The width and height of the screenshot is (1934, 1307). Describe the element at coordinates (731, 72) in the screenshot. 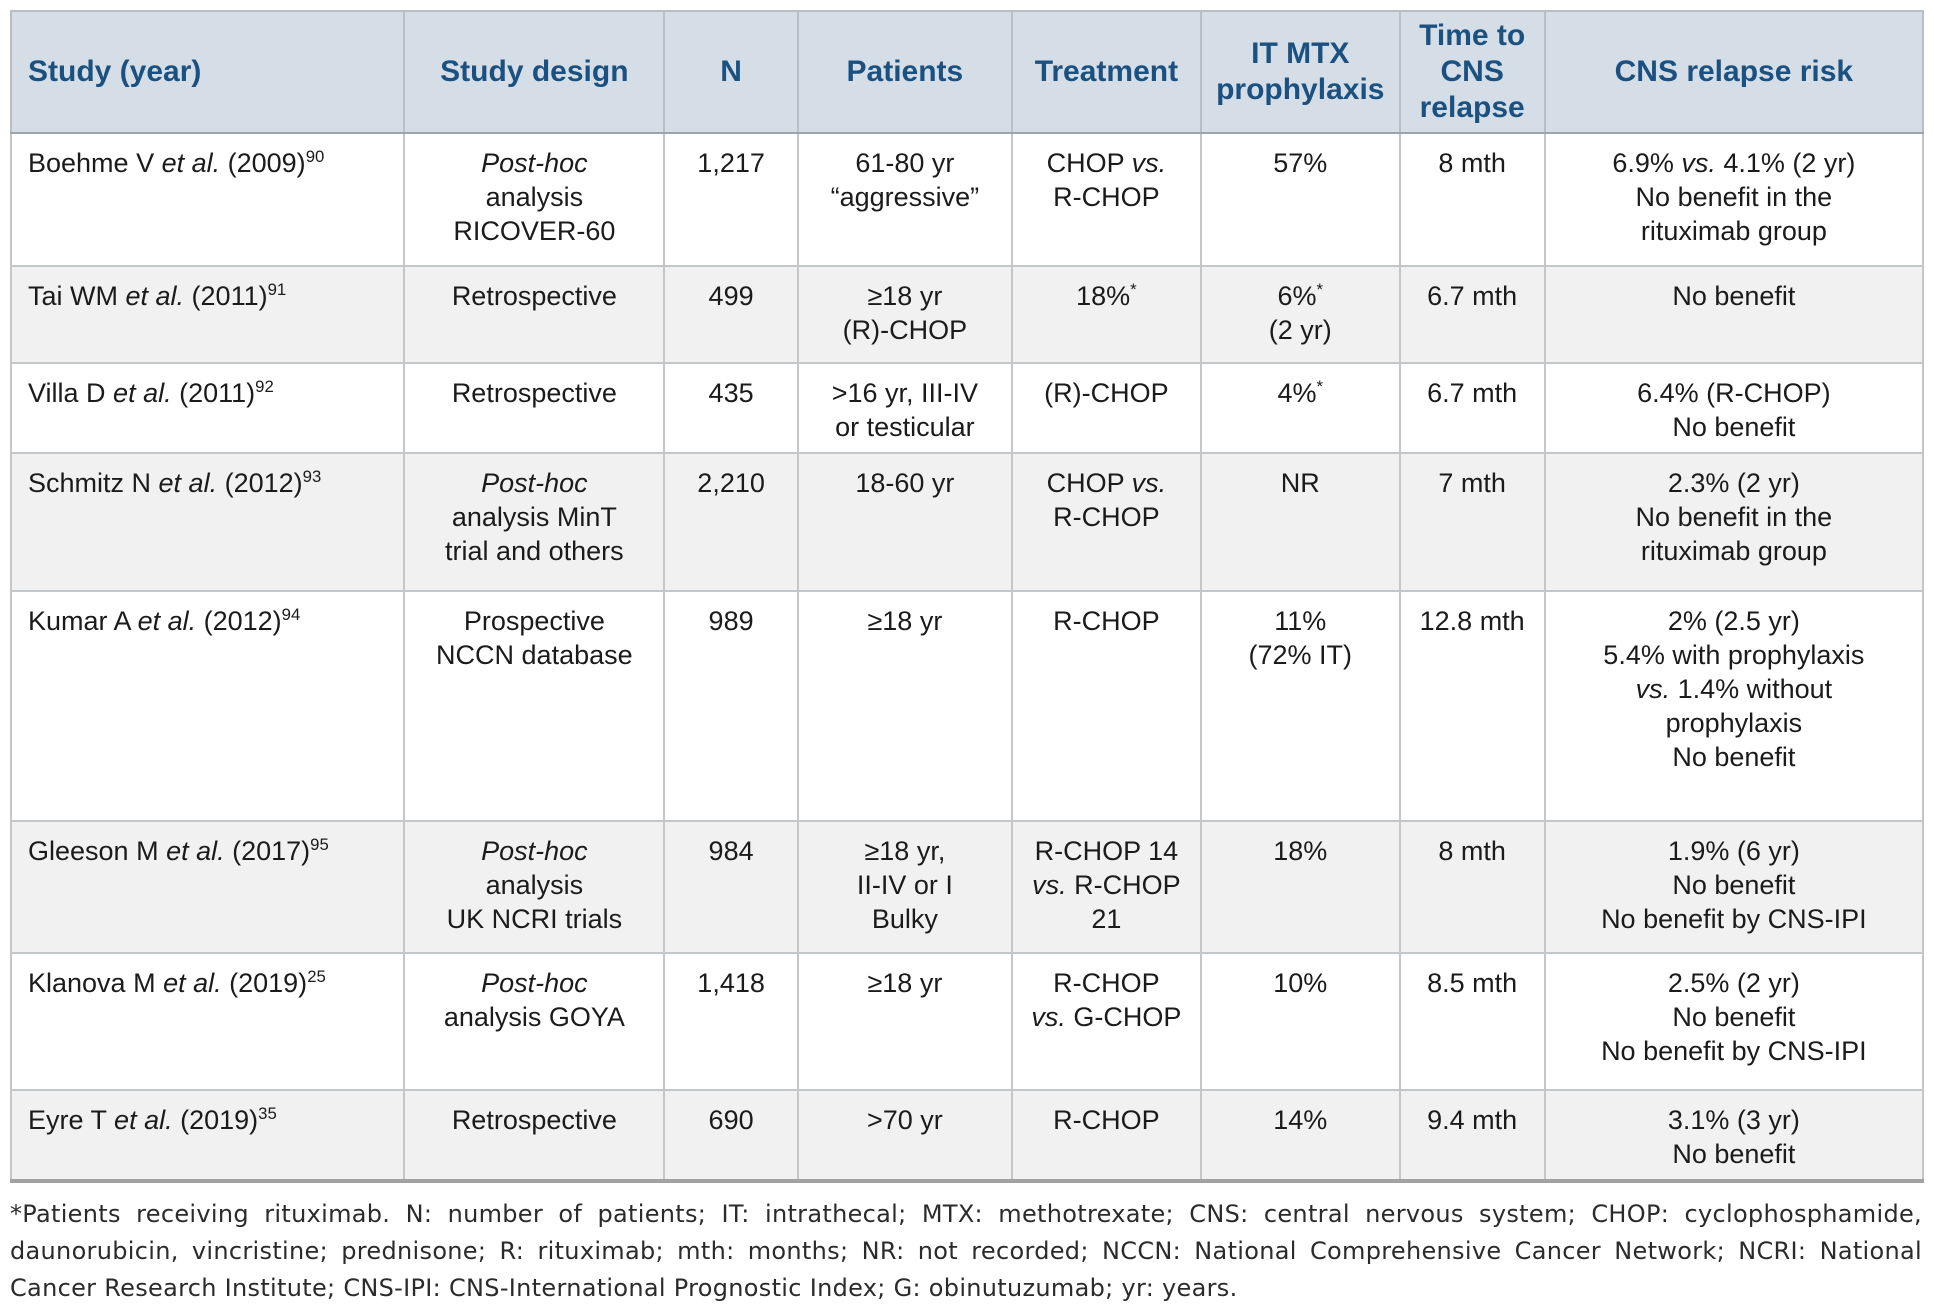

I see `col-header-n: N` at that location.